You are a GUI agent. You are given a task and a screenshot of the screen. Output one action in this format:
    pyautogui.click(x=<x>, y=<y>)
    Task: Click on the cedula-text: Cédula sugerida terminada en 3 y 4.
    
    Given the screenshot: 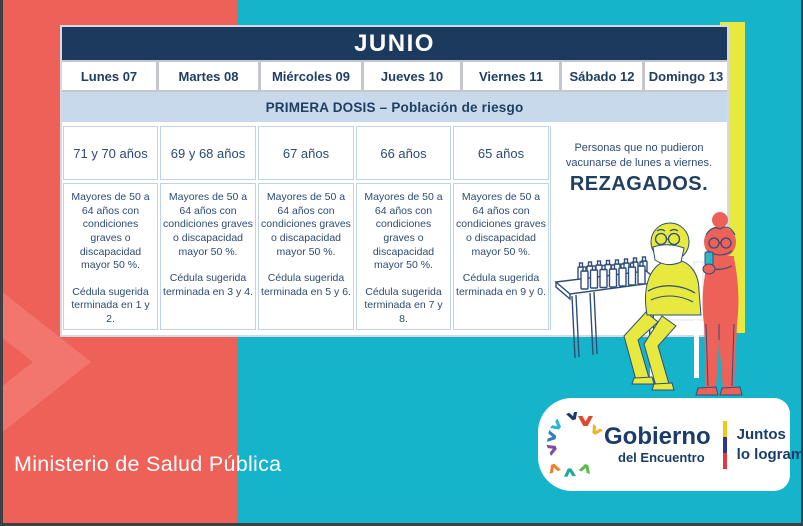 What is the action you would take?
    pyautogui.click(x=208, y=285)
    